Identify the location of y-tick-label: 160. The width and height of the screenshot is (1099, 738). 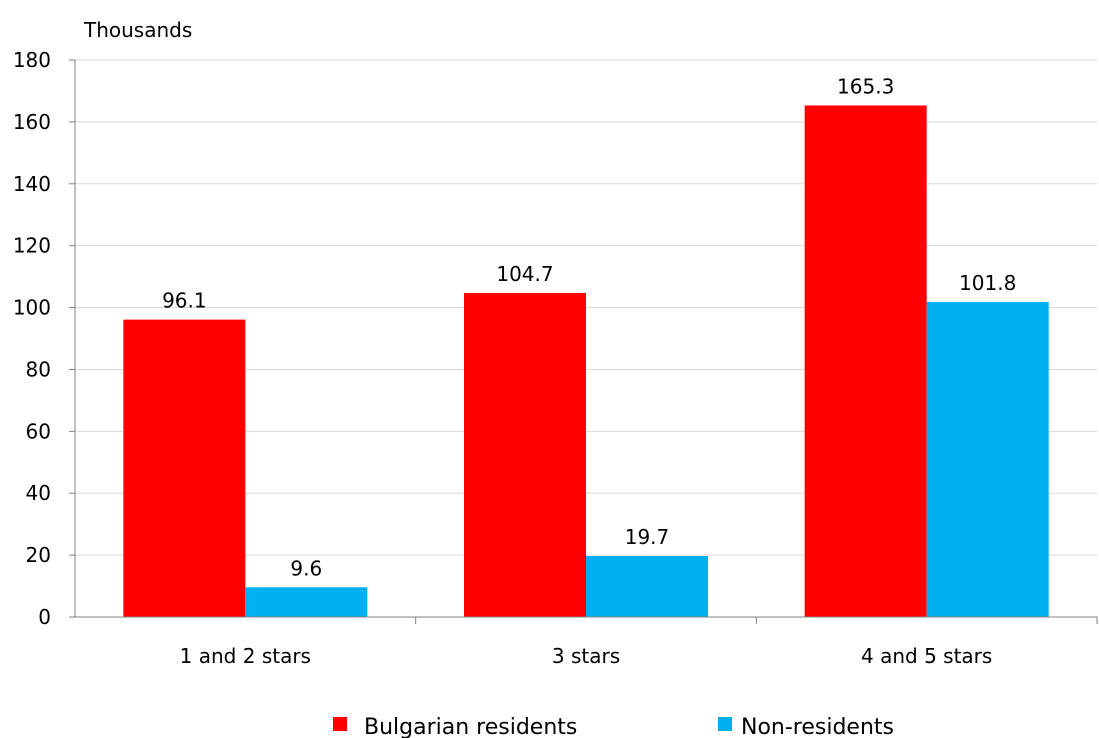
(32, 122).